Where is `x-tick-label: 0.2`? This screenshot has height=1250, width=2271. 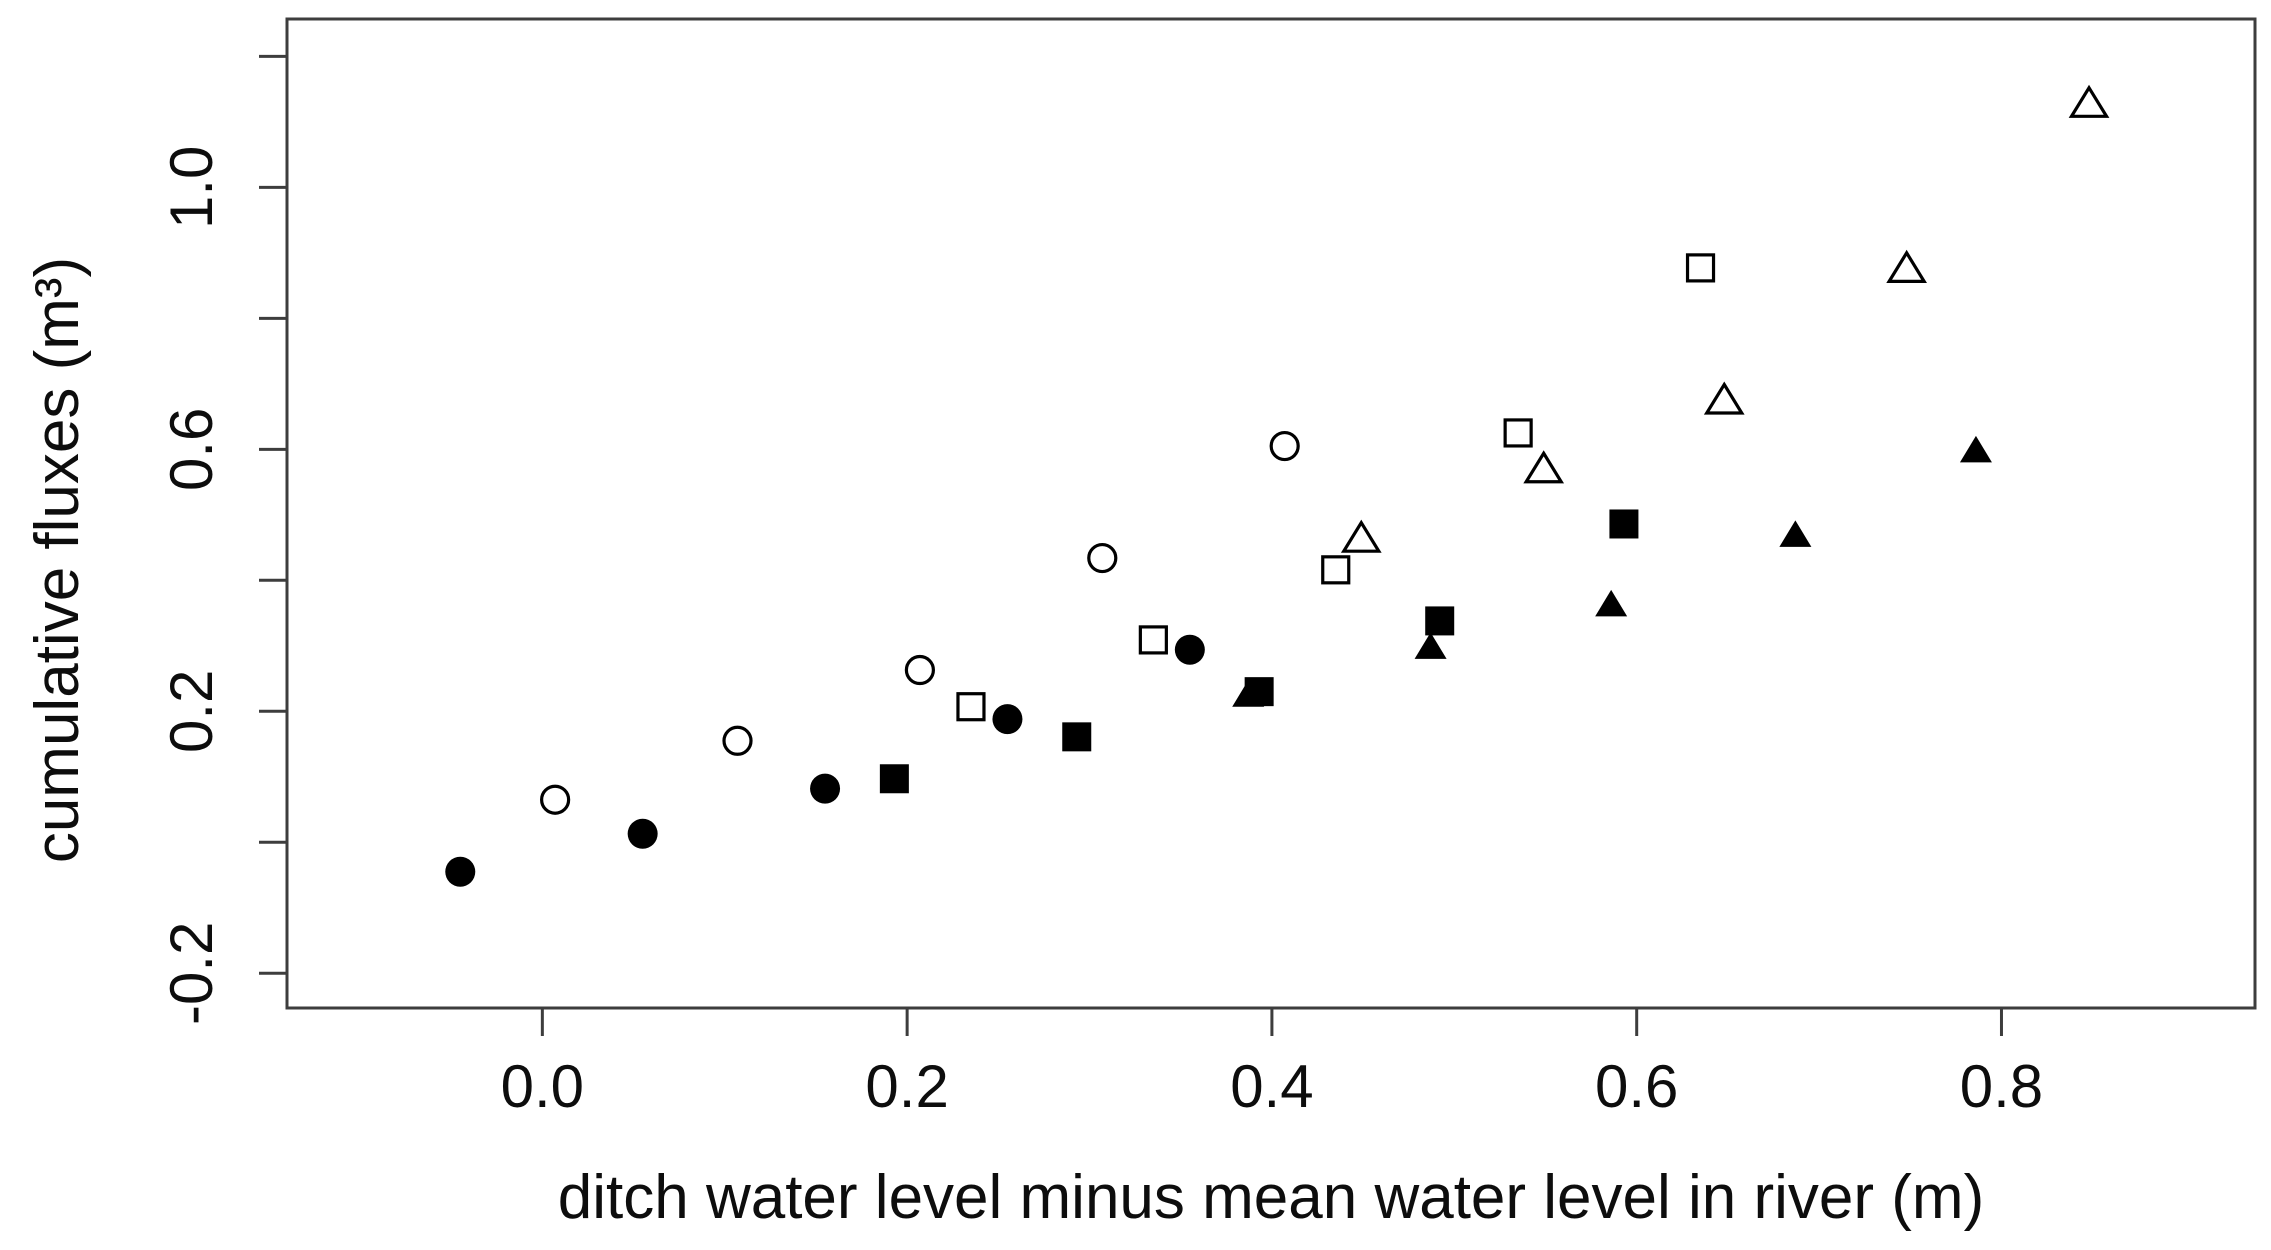 x-tick-label: 0.2 is located at coordinates (906, 1086).